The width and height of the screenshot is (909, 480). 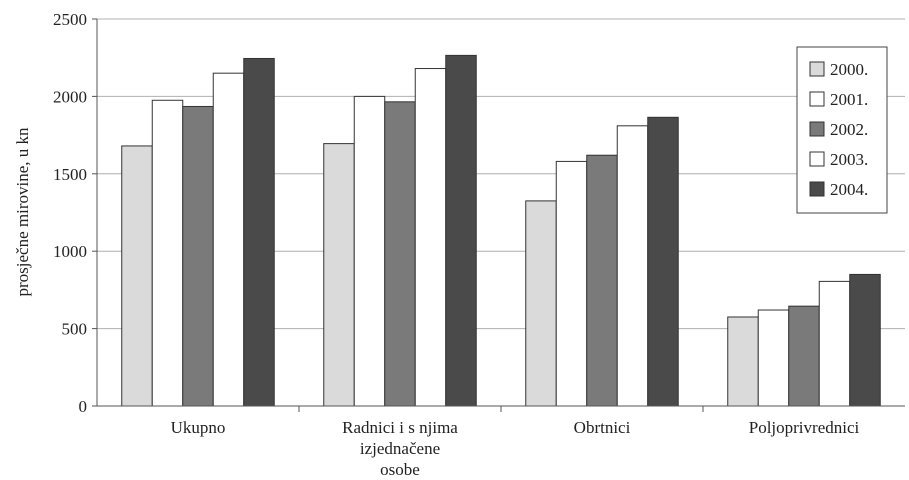 I want to click on y-axis-title: prosječne mirovine, u kn, so click(x=22, y=212).